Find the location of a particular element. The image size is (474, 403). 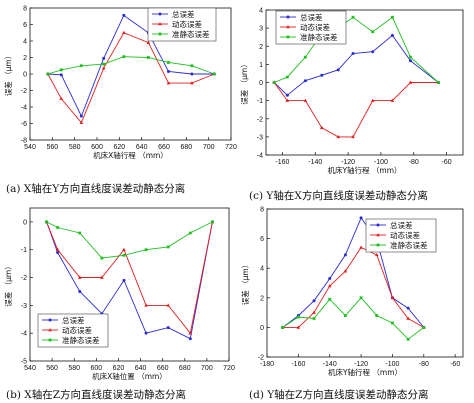

y-tick-label: 6 is located at coordinates (25, 25).